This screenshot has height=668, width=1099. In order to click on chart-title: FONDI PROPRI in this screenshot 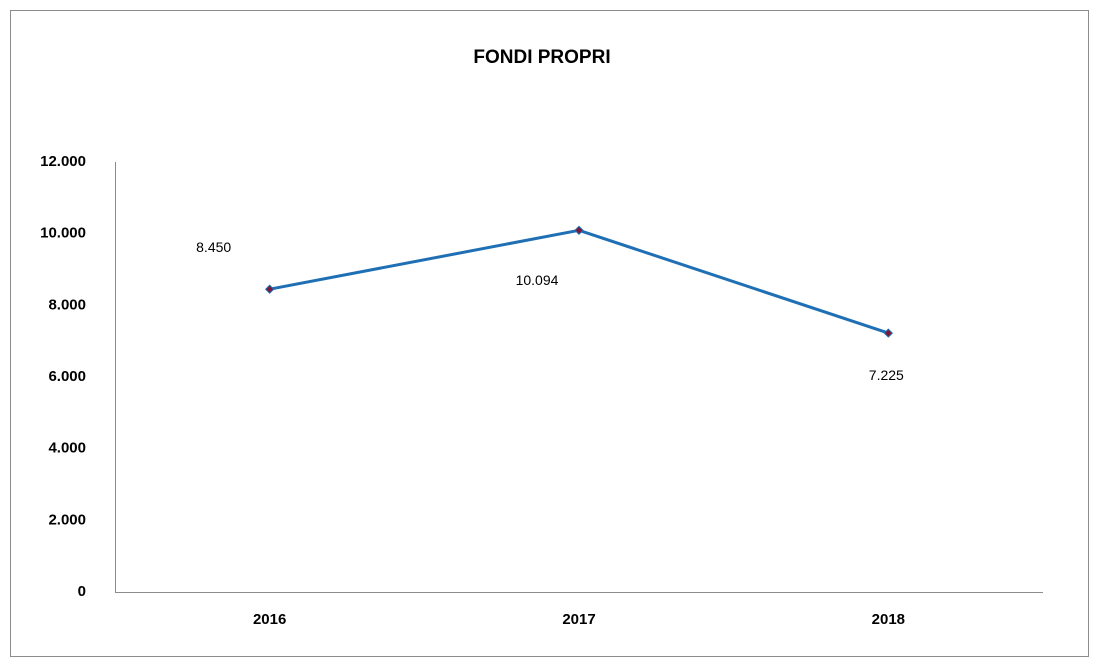, I will do `click(541, 57)`.